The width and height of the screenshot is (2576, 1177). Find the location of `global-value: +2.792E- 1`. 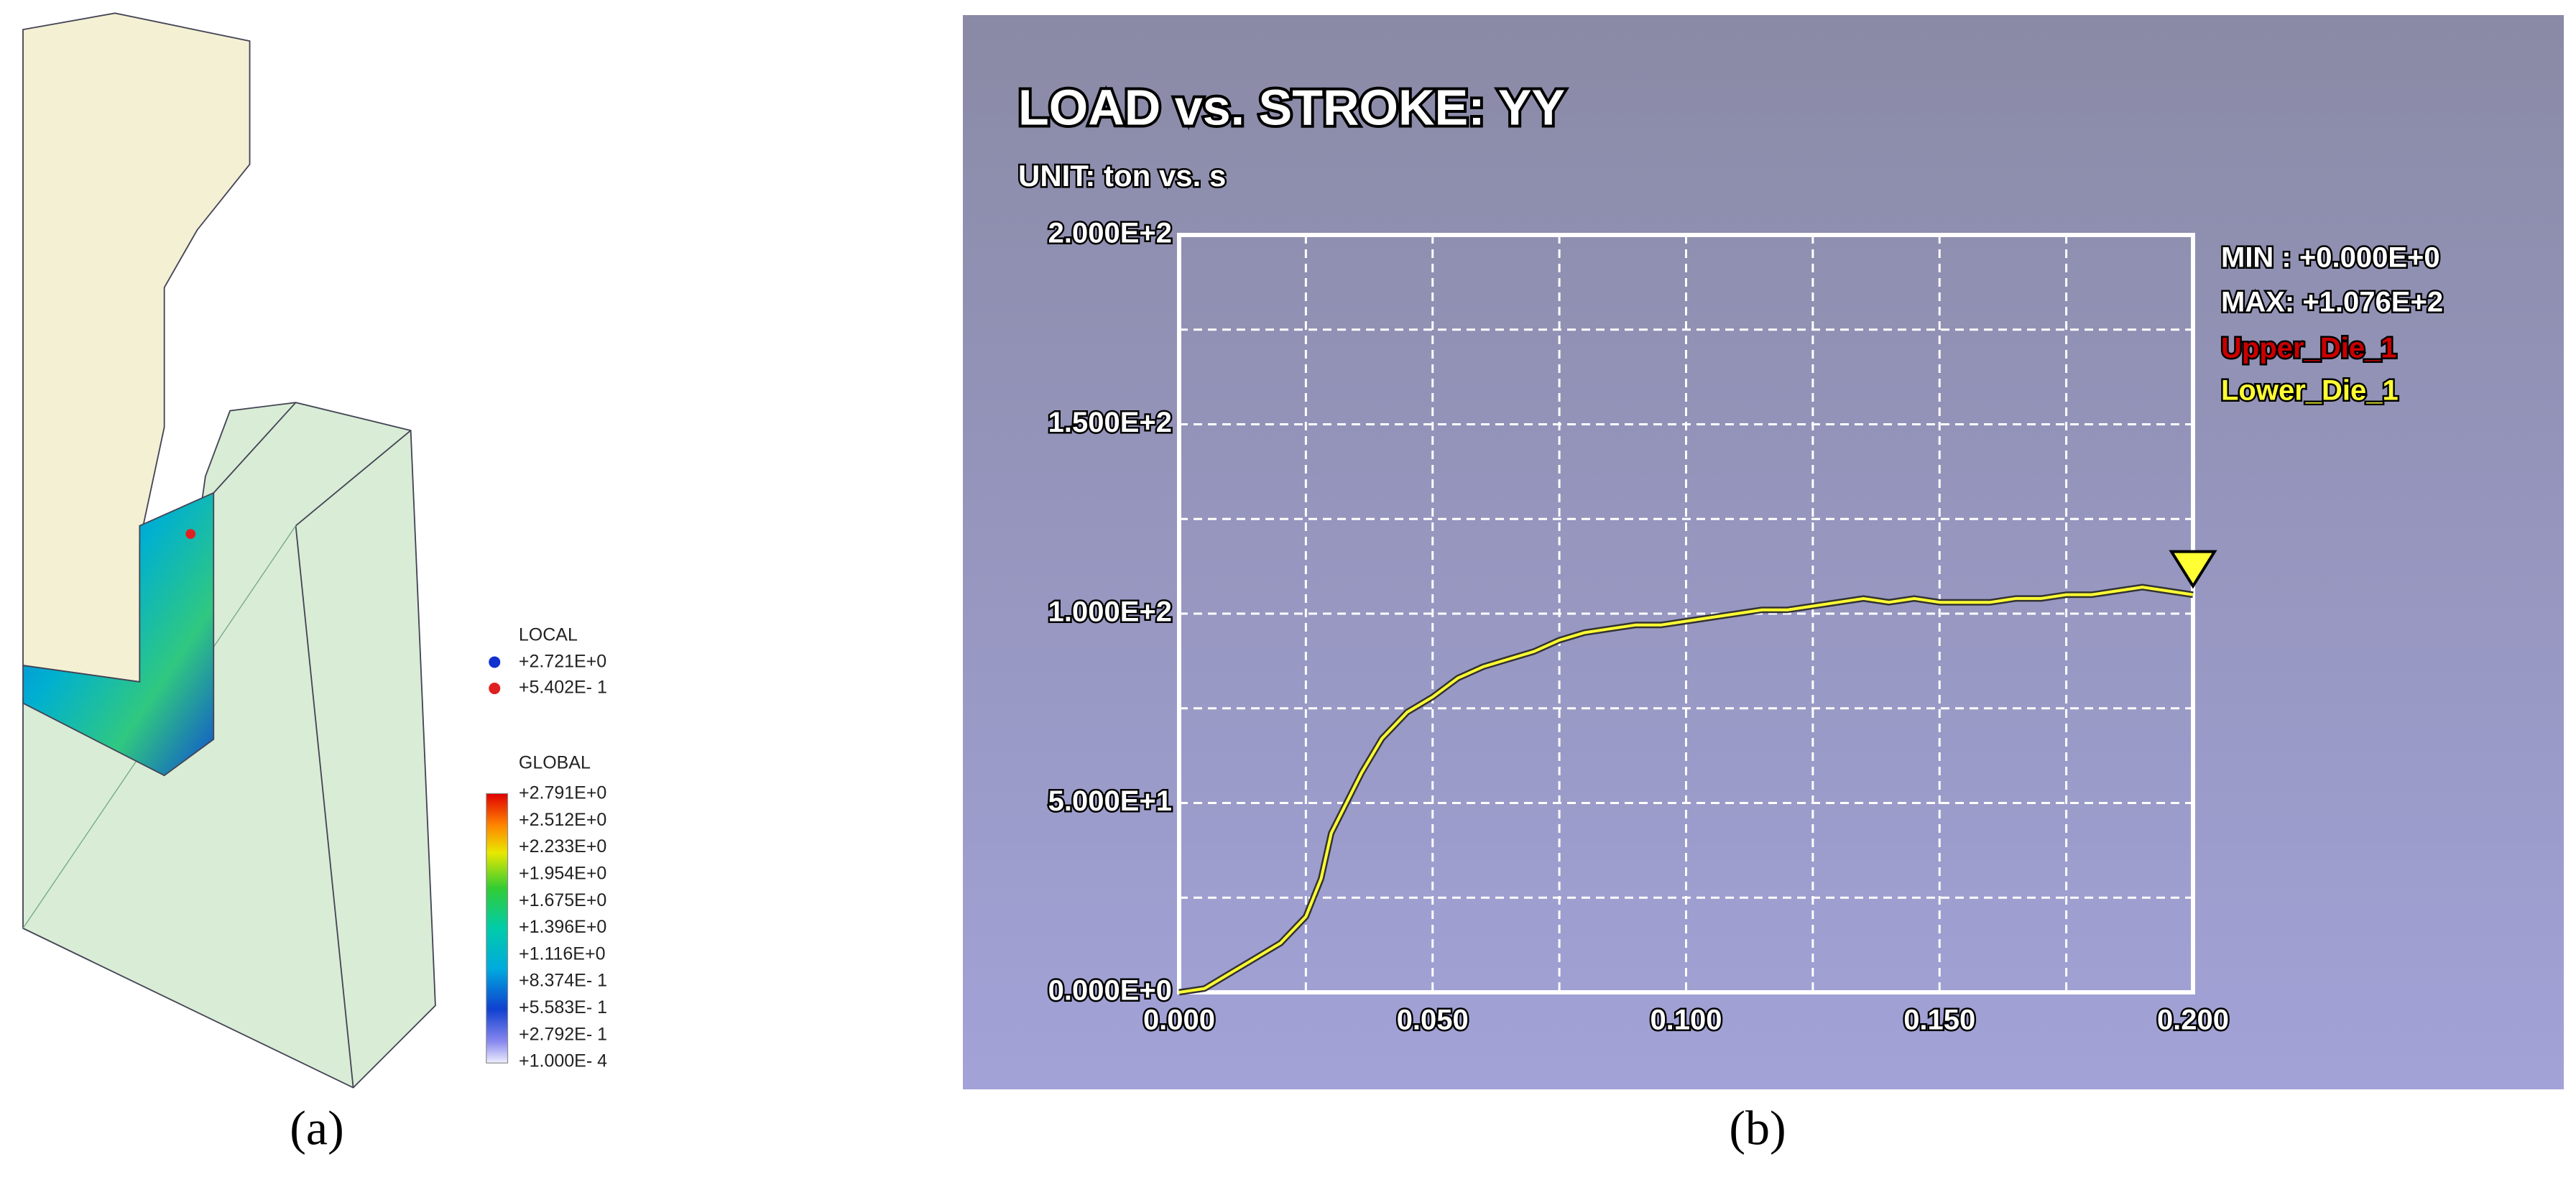

global-value: +2.792E- 1 is located at coordinates (563, 1034).